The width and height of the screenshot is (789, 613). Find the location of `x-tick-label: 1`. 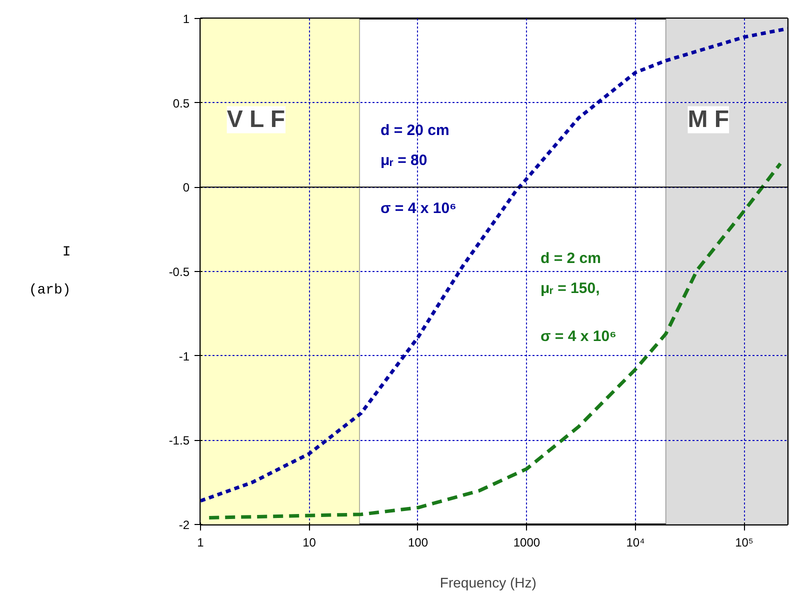

x-tick-label: 1 is located at coordinates (200, 543).